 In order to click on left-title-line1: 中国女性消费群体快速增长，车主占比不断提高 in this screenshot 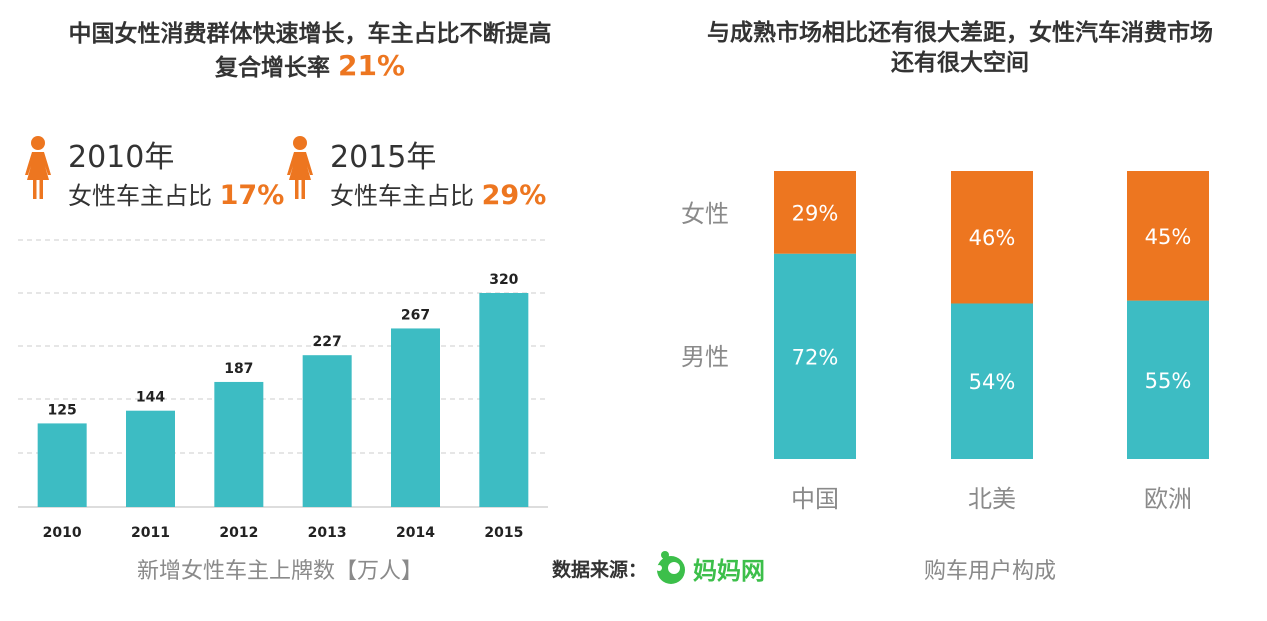, I will do `click(310, 34)`.